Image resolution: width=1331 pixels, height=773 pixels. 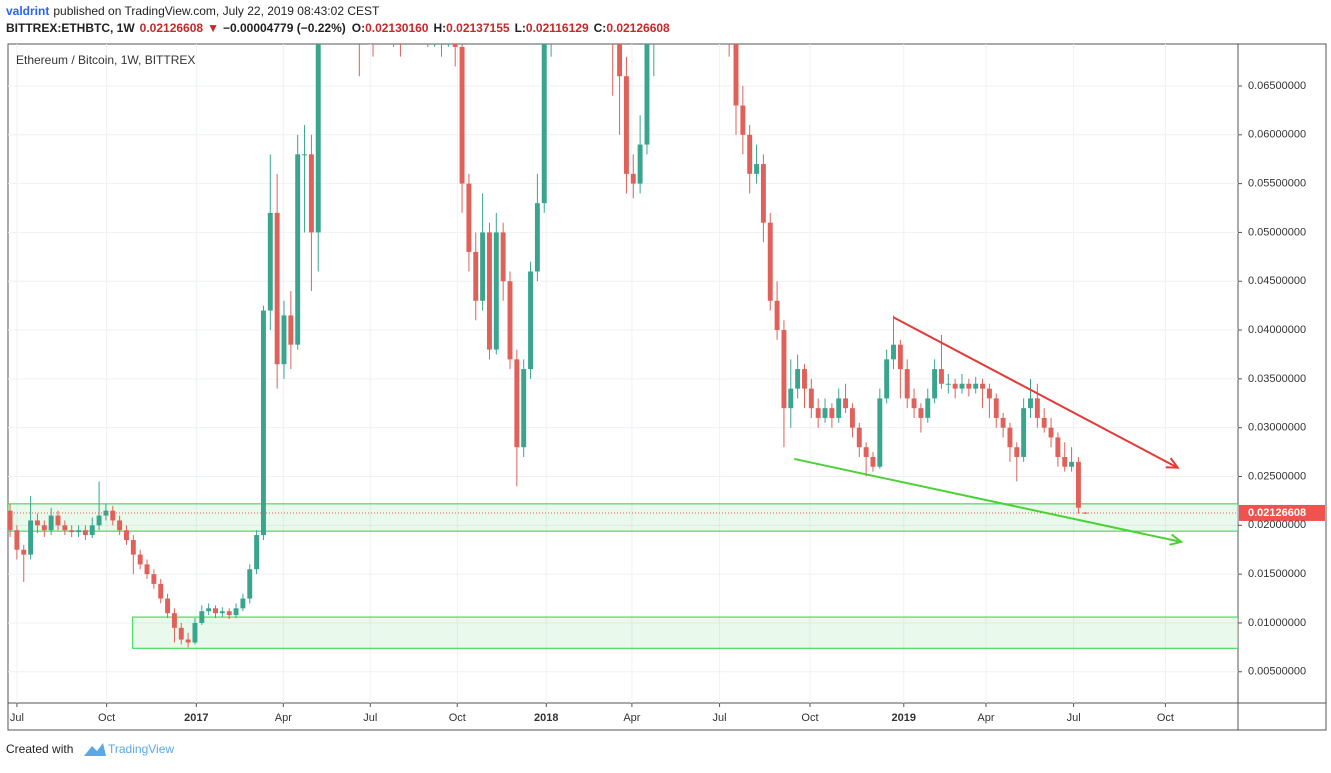 I want to click on change: −0.00004779 (−0.22%), so click(x=284, y=28).